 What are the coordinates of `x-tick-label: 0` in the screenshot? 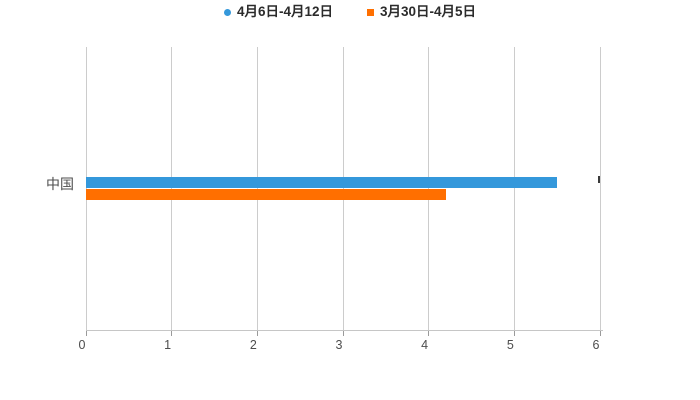 It's located at (82, 345).